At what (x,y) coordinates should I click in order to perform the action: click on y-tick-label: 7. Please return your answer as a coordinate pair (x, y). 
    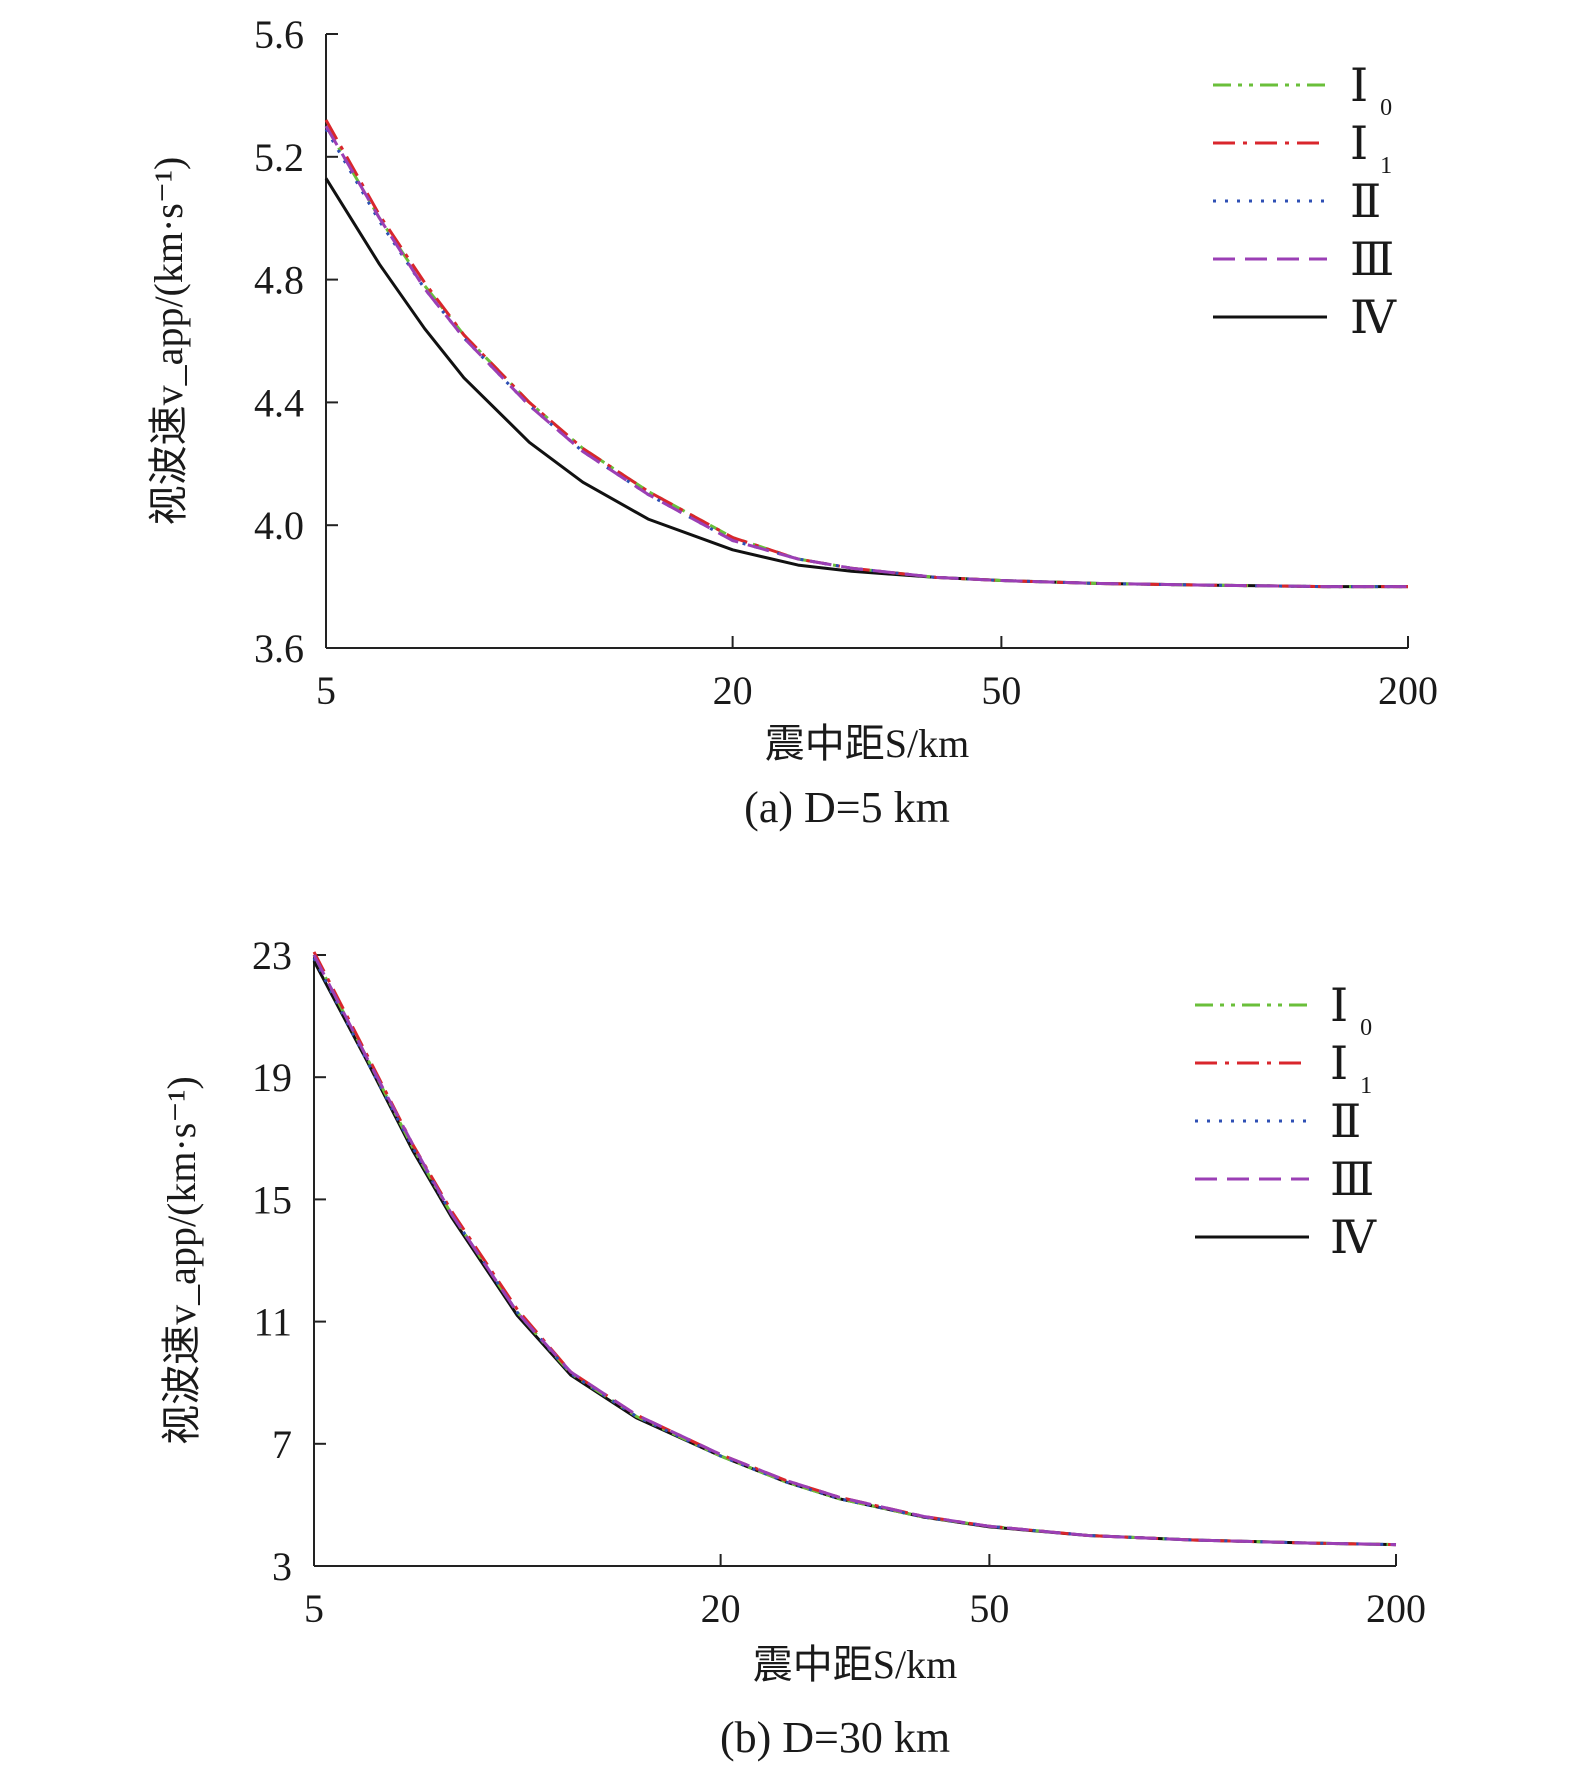
    Looking at the image, I should click on (282, 1444).